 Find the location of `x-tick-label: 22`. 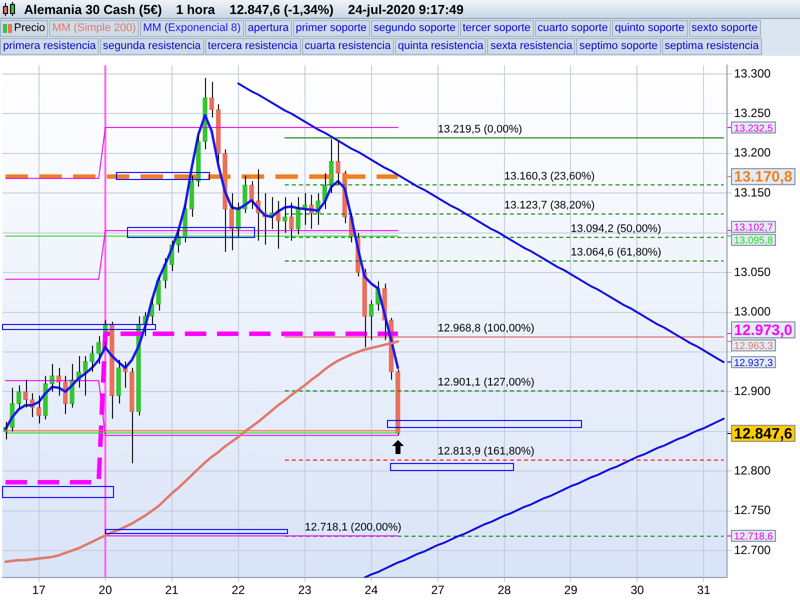

x-tick-label: 22 is located at coordinates (239, 590).